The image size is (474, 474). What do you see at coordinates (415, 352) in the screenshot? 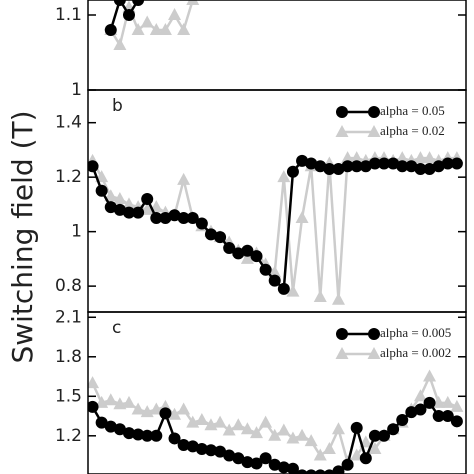
I see `legend-label: alpha = 0.002` at bounding box center [415, 352].